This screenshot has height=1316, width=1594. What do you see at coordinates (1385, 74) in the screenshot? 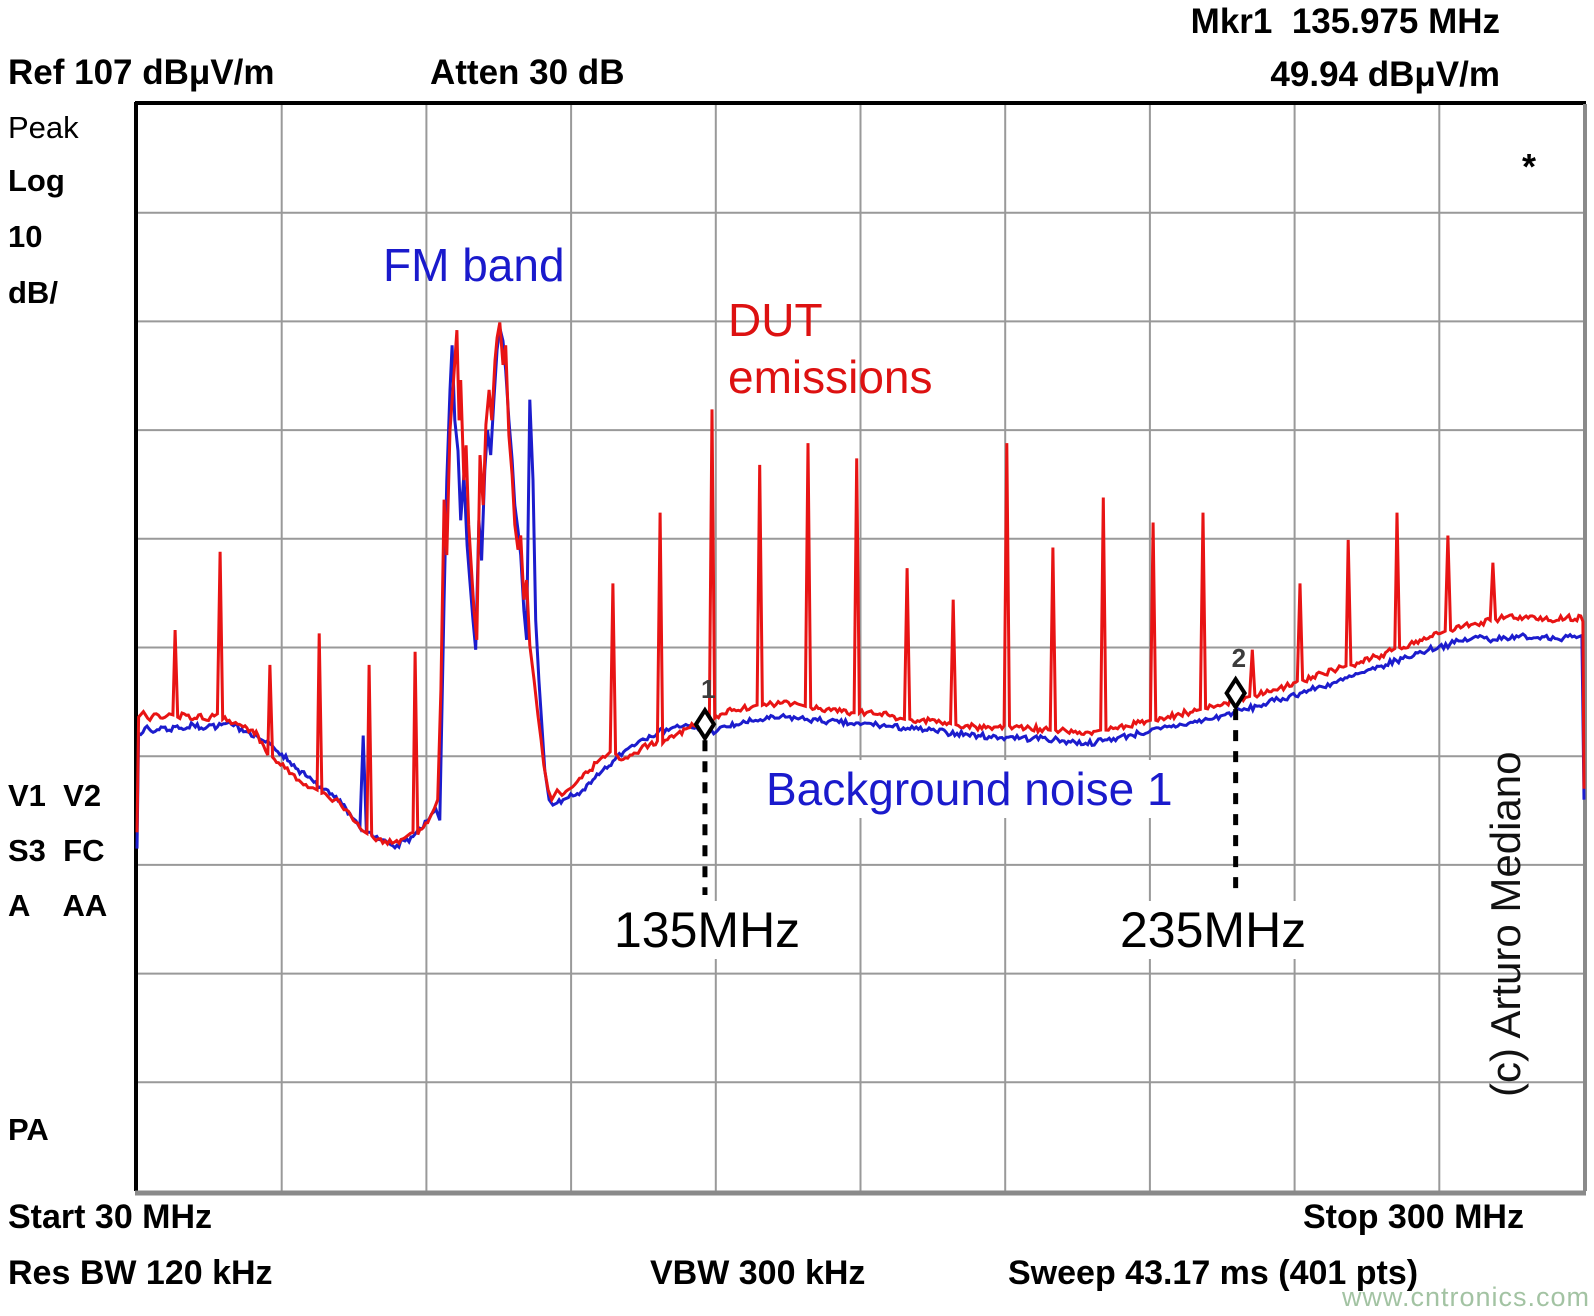
I see `marker-readout-amplitude: 49.94 dBμV/m` at bounding box center [1385, 74].